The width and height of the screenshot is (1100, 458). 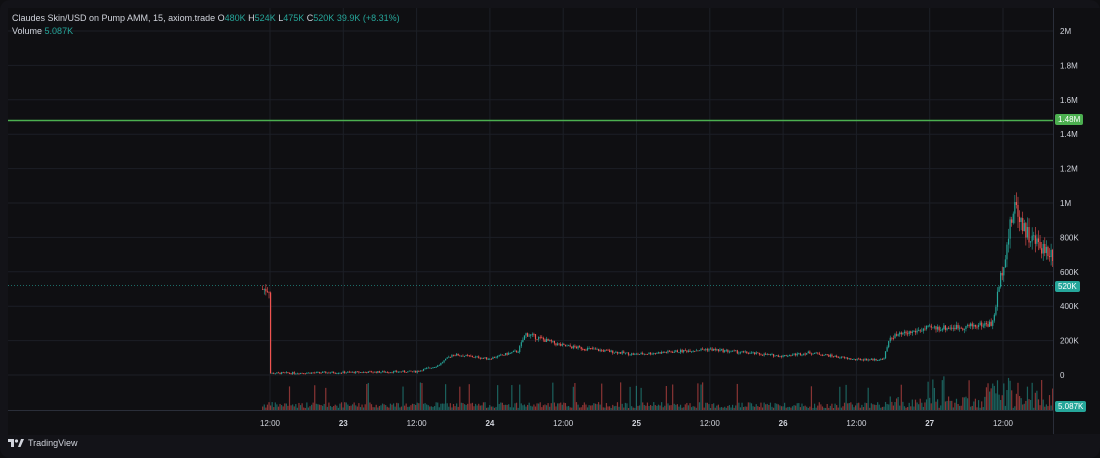 What do you see at coordinates (1069, 134) in the screenshot?
I see `price-tick-label: 1.4M` at bounding box center [1069, 134].